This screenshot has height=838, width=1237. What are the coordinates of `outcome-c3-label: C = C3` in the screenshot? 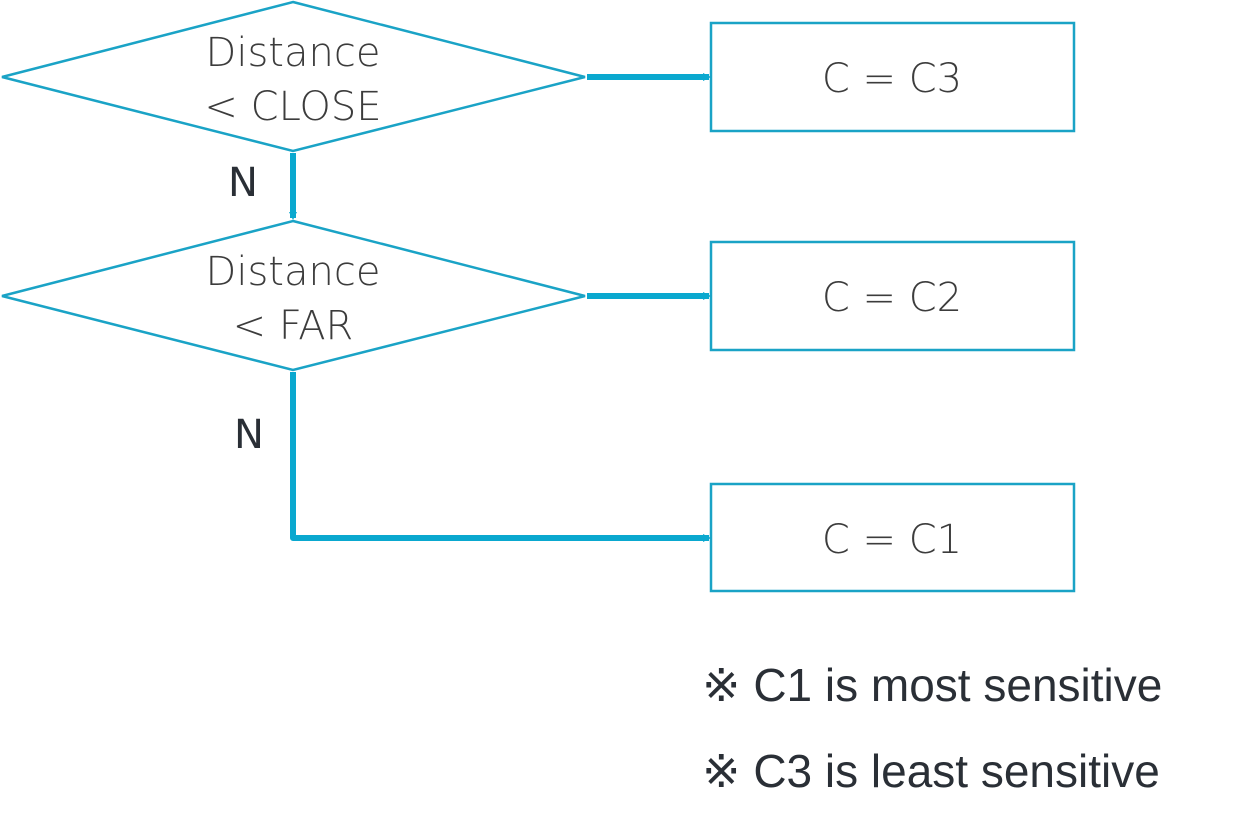 It's located at (892, 79).